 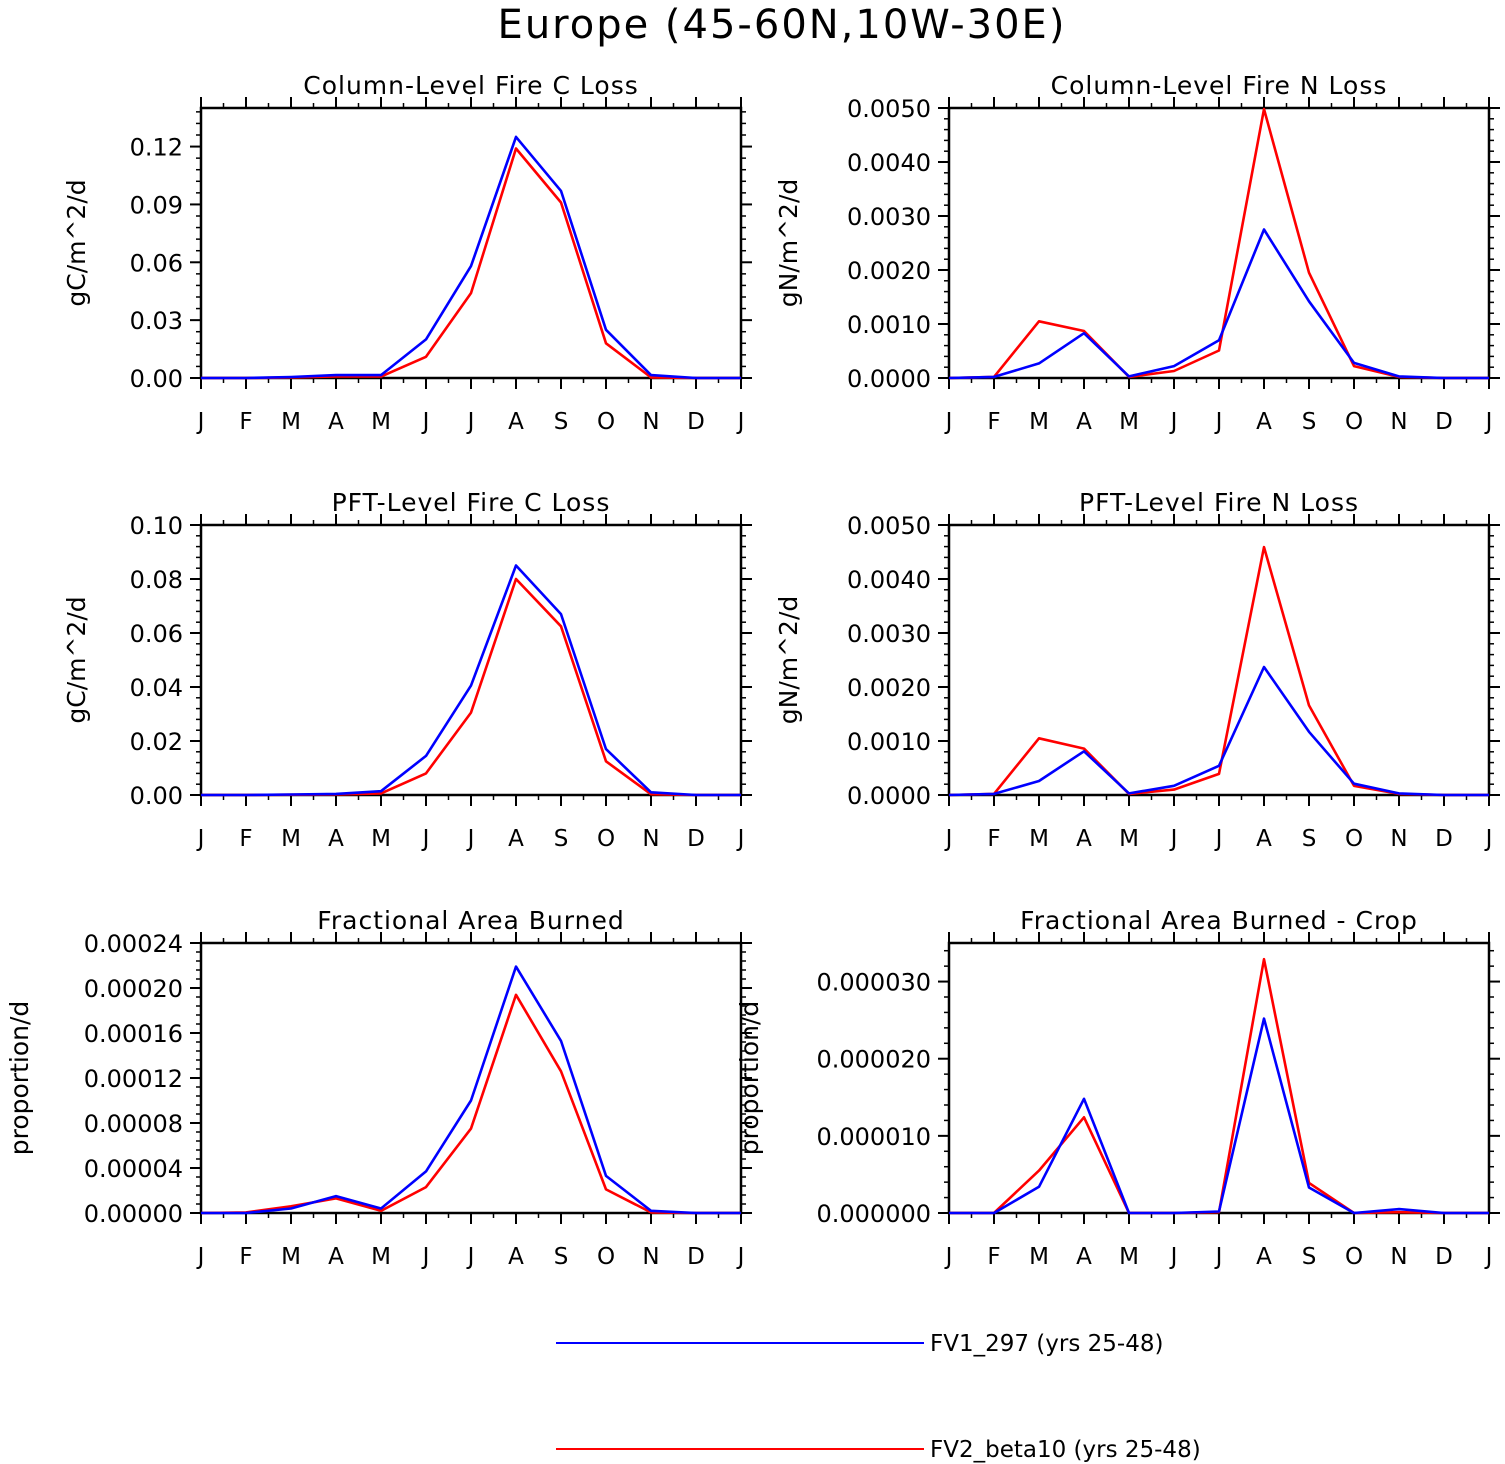 What do you see at coordinates (156, 634) in the screenshot?
I see `y-tick-label: 0.06` at bounding box center [156, 634].